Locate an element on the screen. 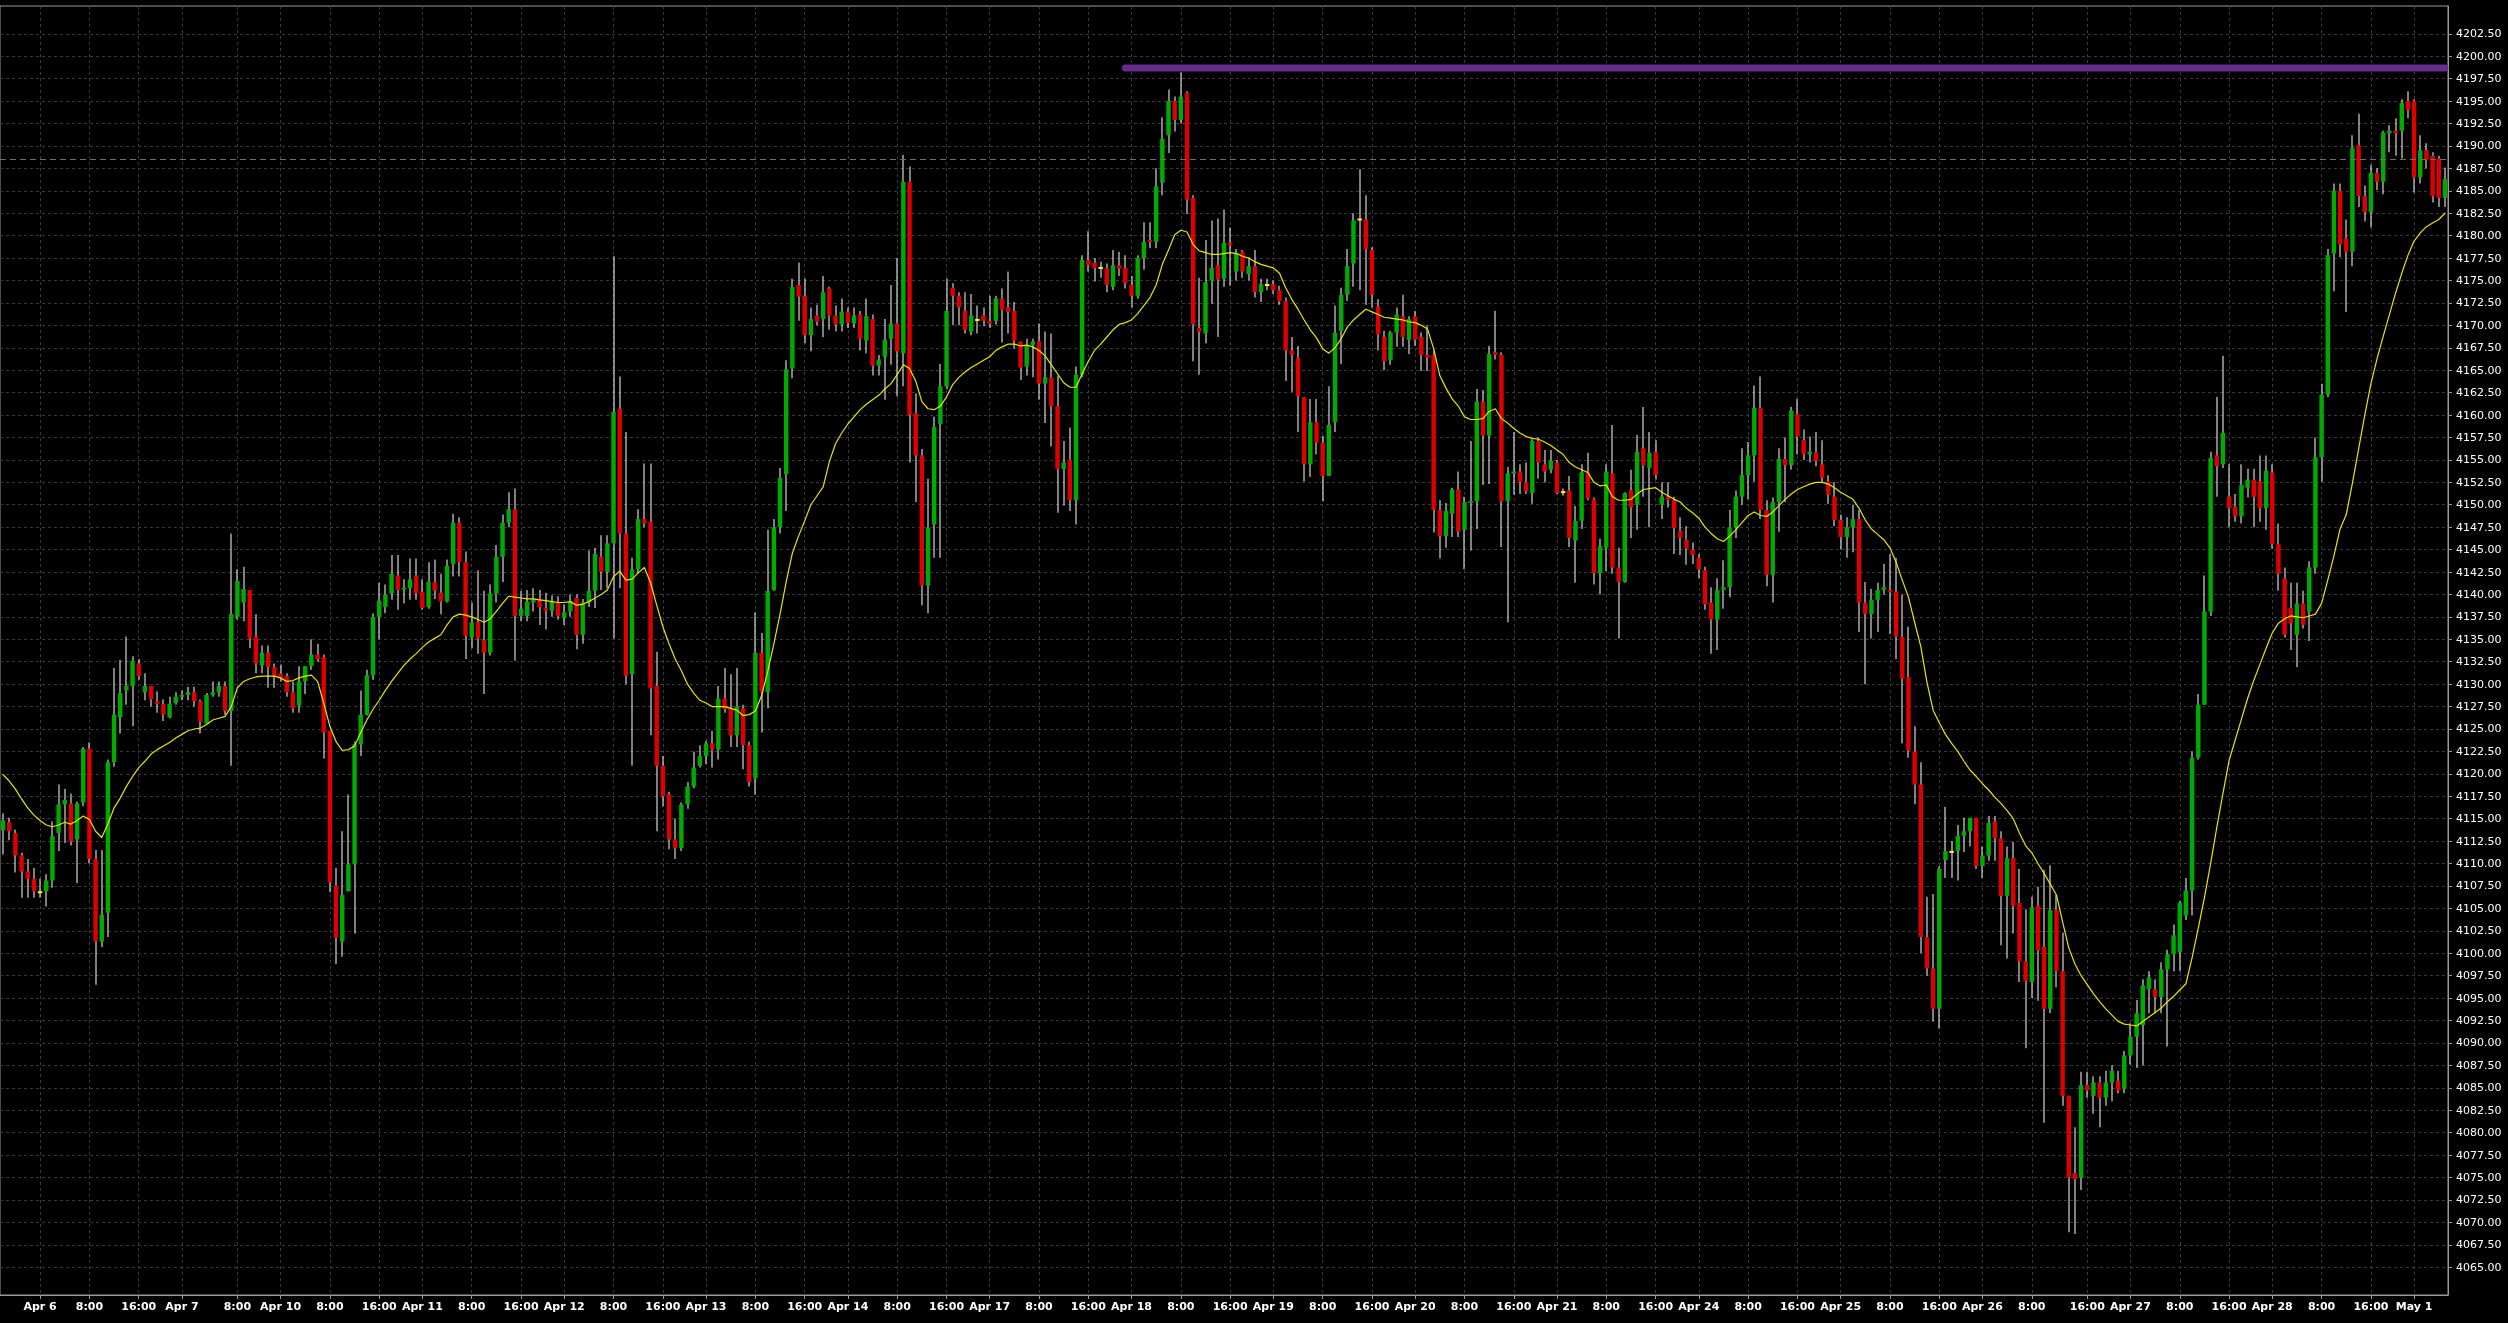 The image size is (2508, 1323). y-tick-label: 4147.50 is located at coordinates (2479, 527).